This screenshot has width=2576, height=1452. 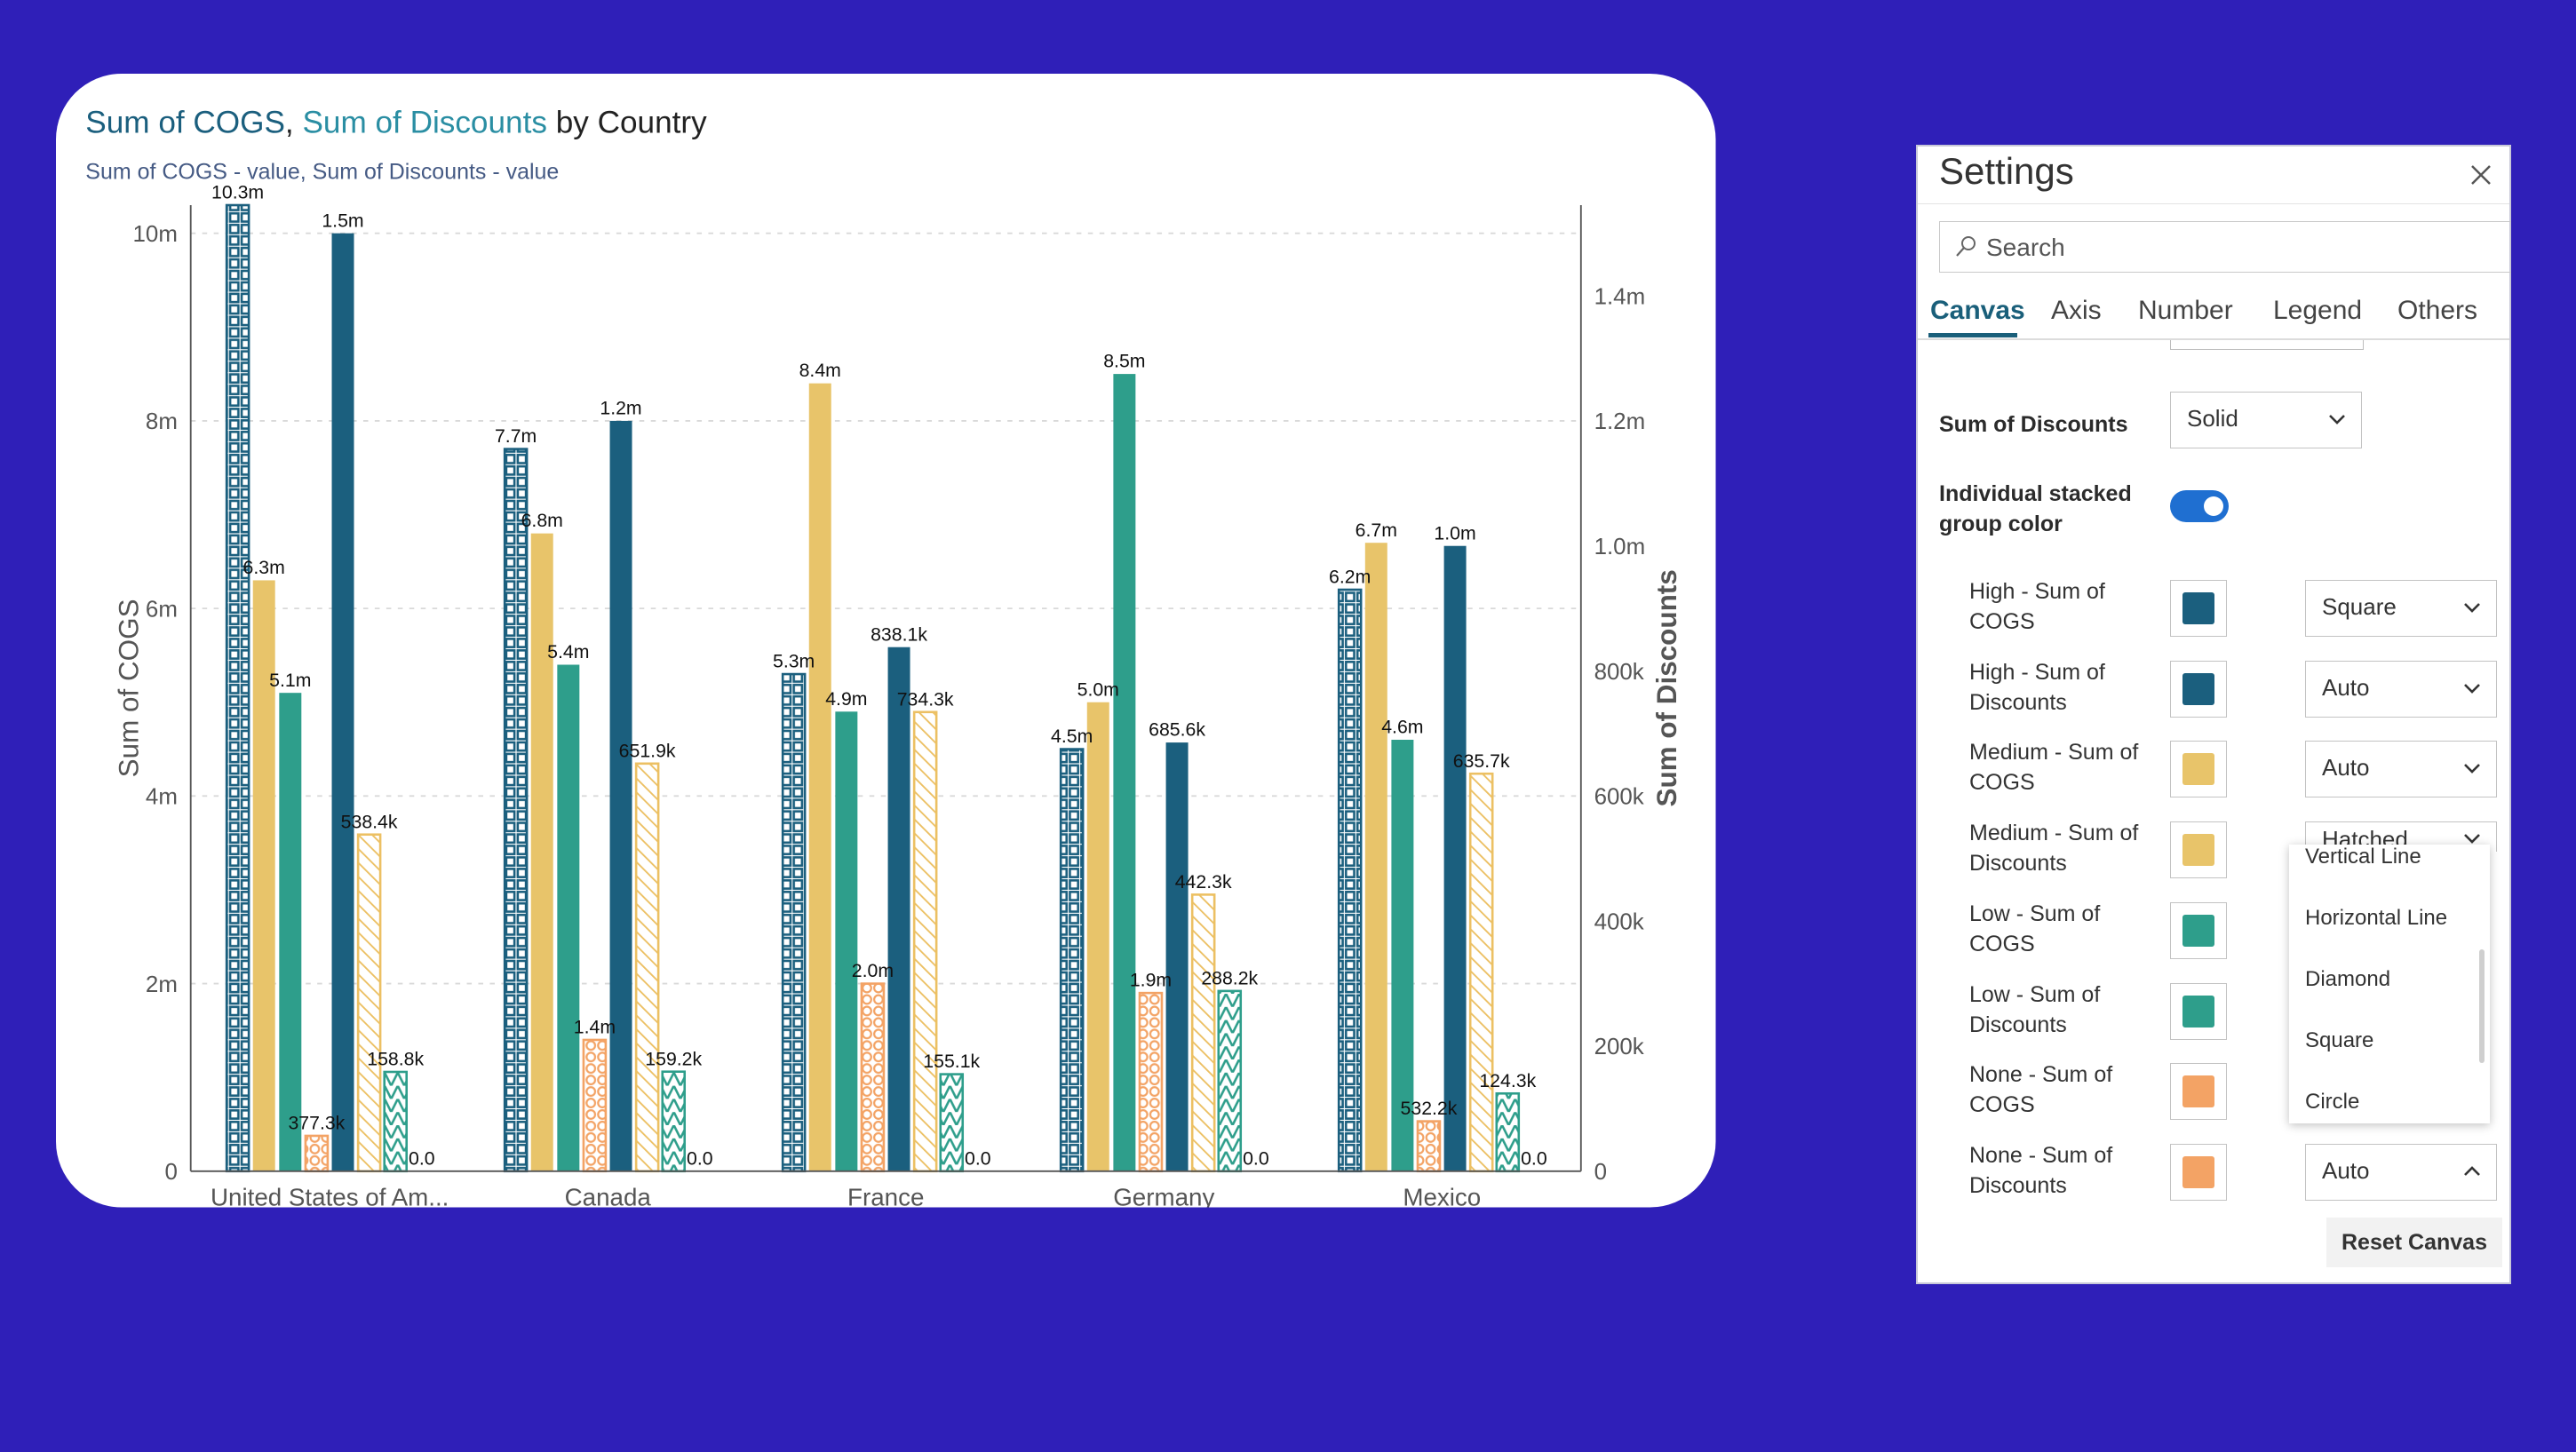 I want to click on data-label: 288.2k, so click(x=1229, y=978).